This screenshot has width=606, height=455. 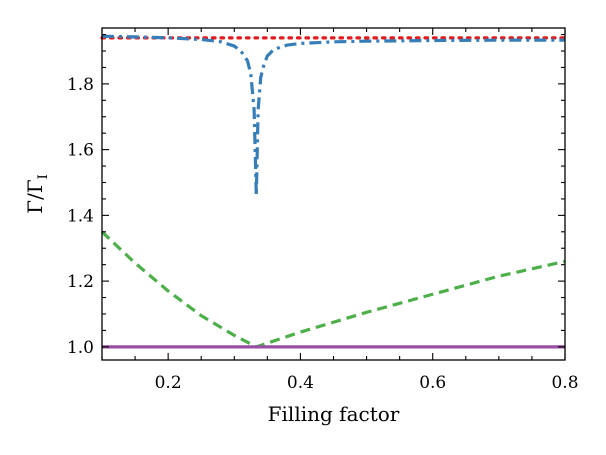 I want to click on y-tick-label: 1.8, so click(x=80, y=85).